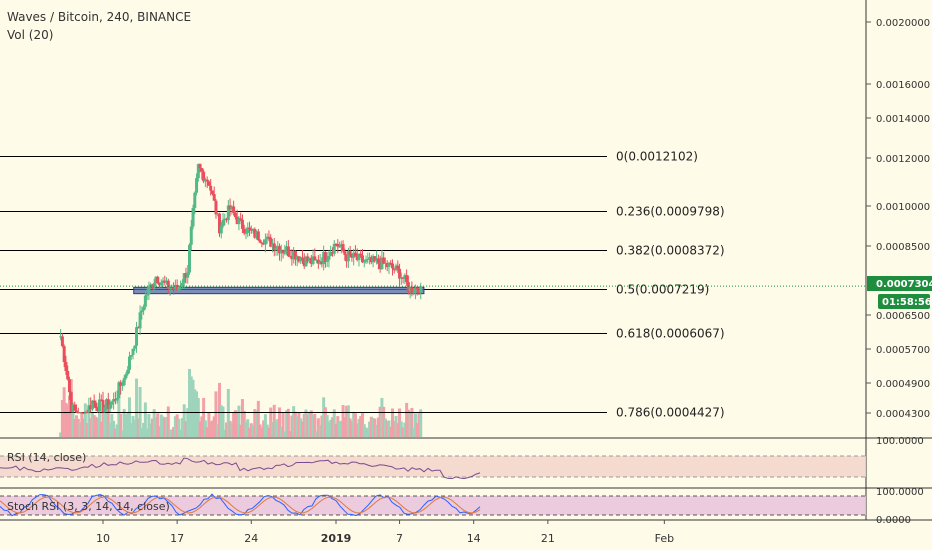 This screenshot has width=932, height=550. Describe the element at coordinates (279, 290) in the screenshot. I see `support-zone-box` at that location.